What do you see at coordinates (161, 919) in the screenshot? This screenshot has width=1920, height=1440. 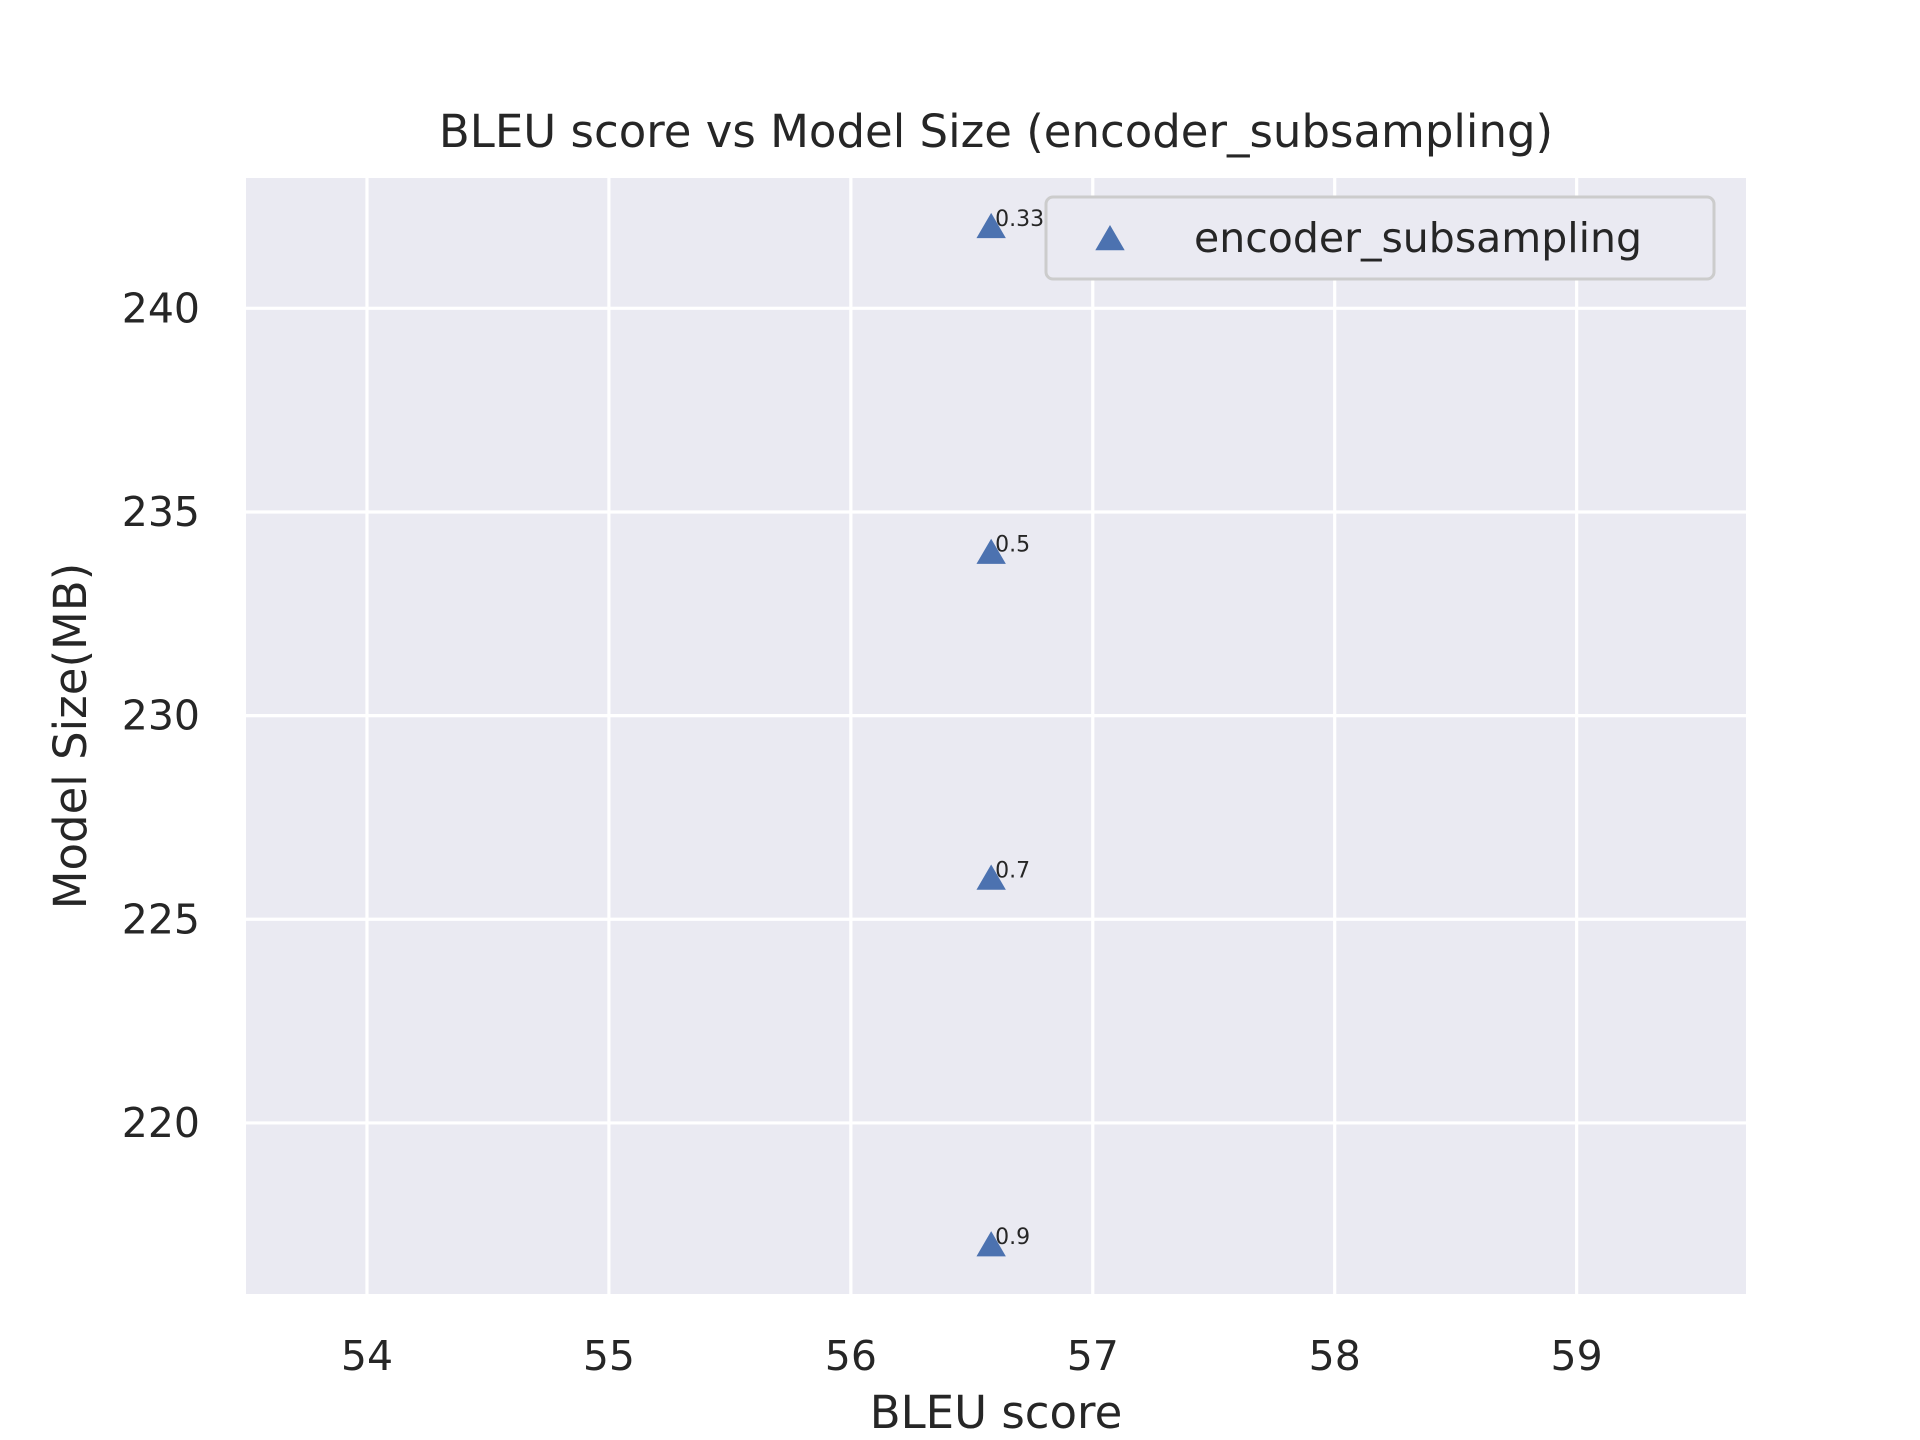 I see `y-tick-label: 225` at bounding box center [161, 919].